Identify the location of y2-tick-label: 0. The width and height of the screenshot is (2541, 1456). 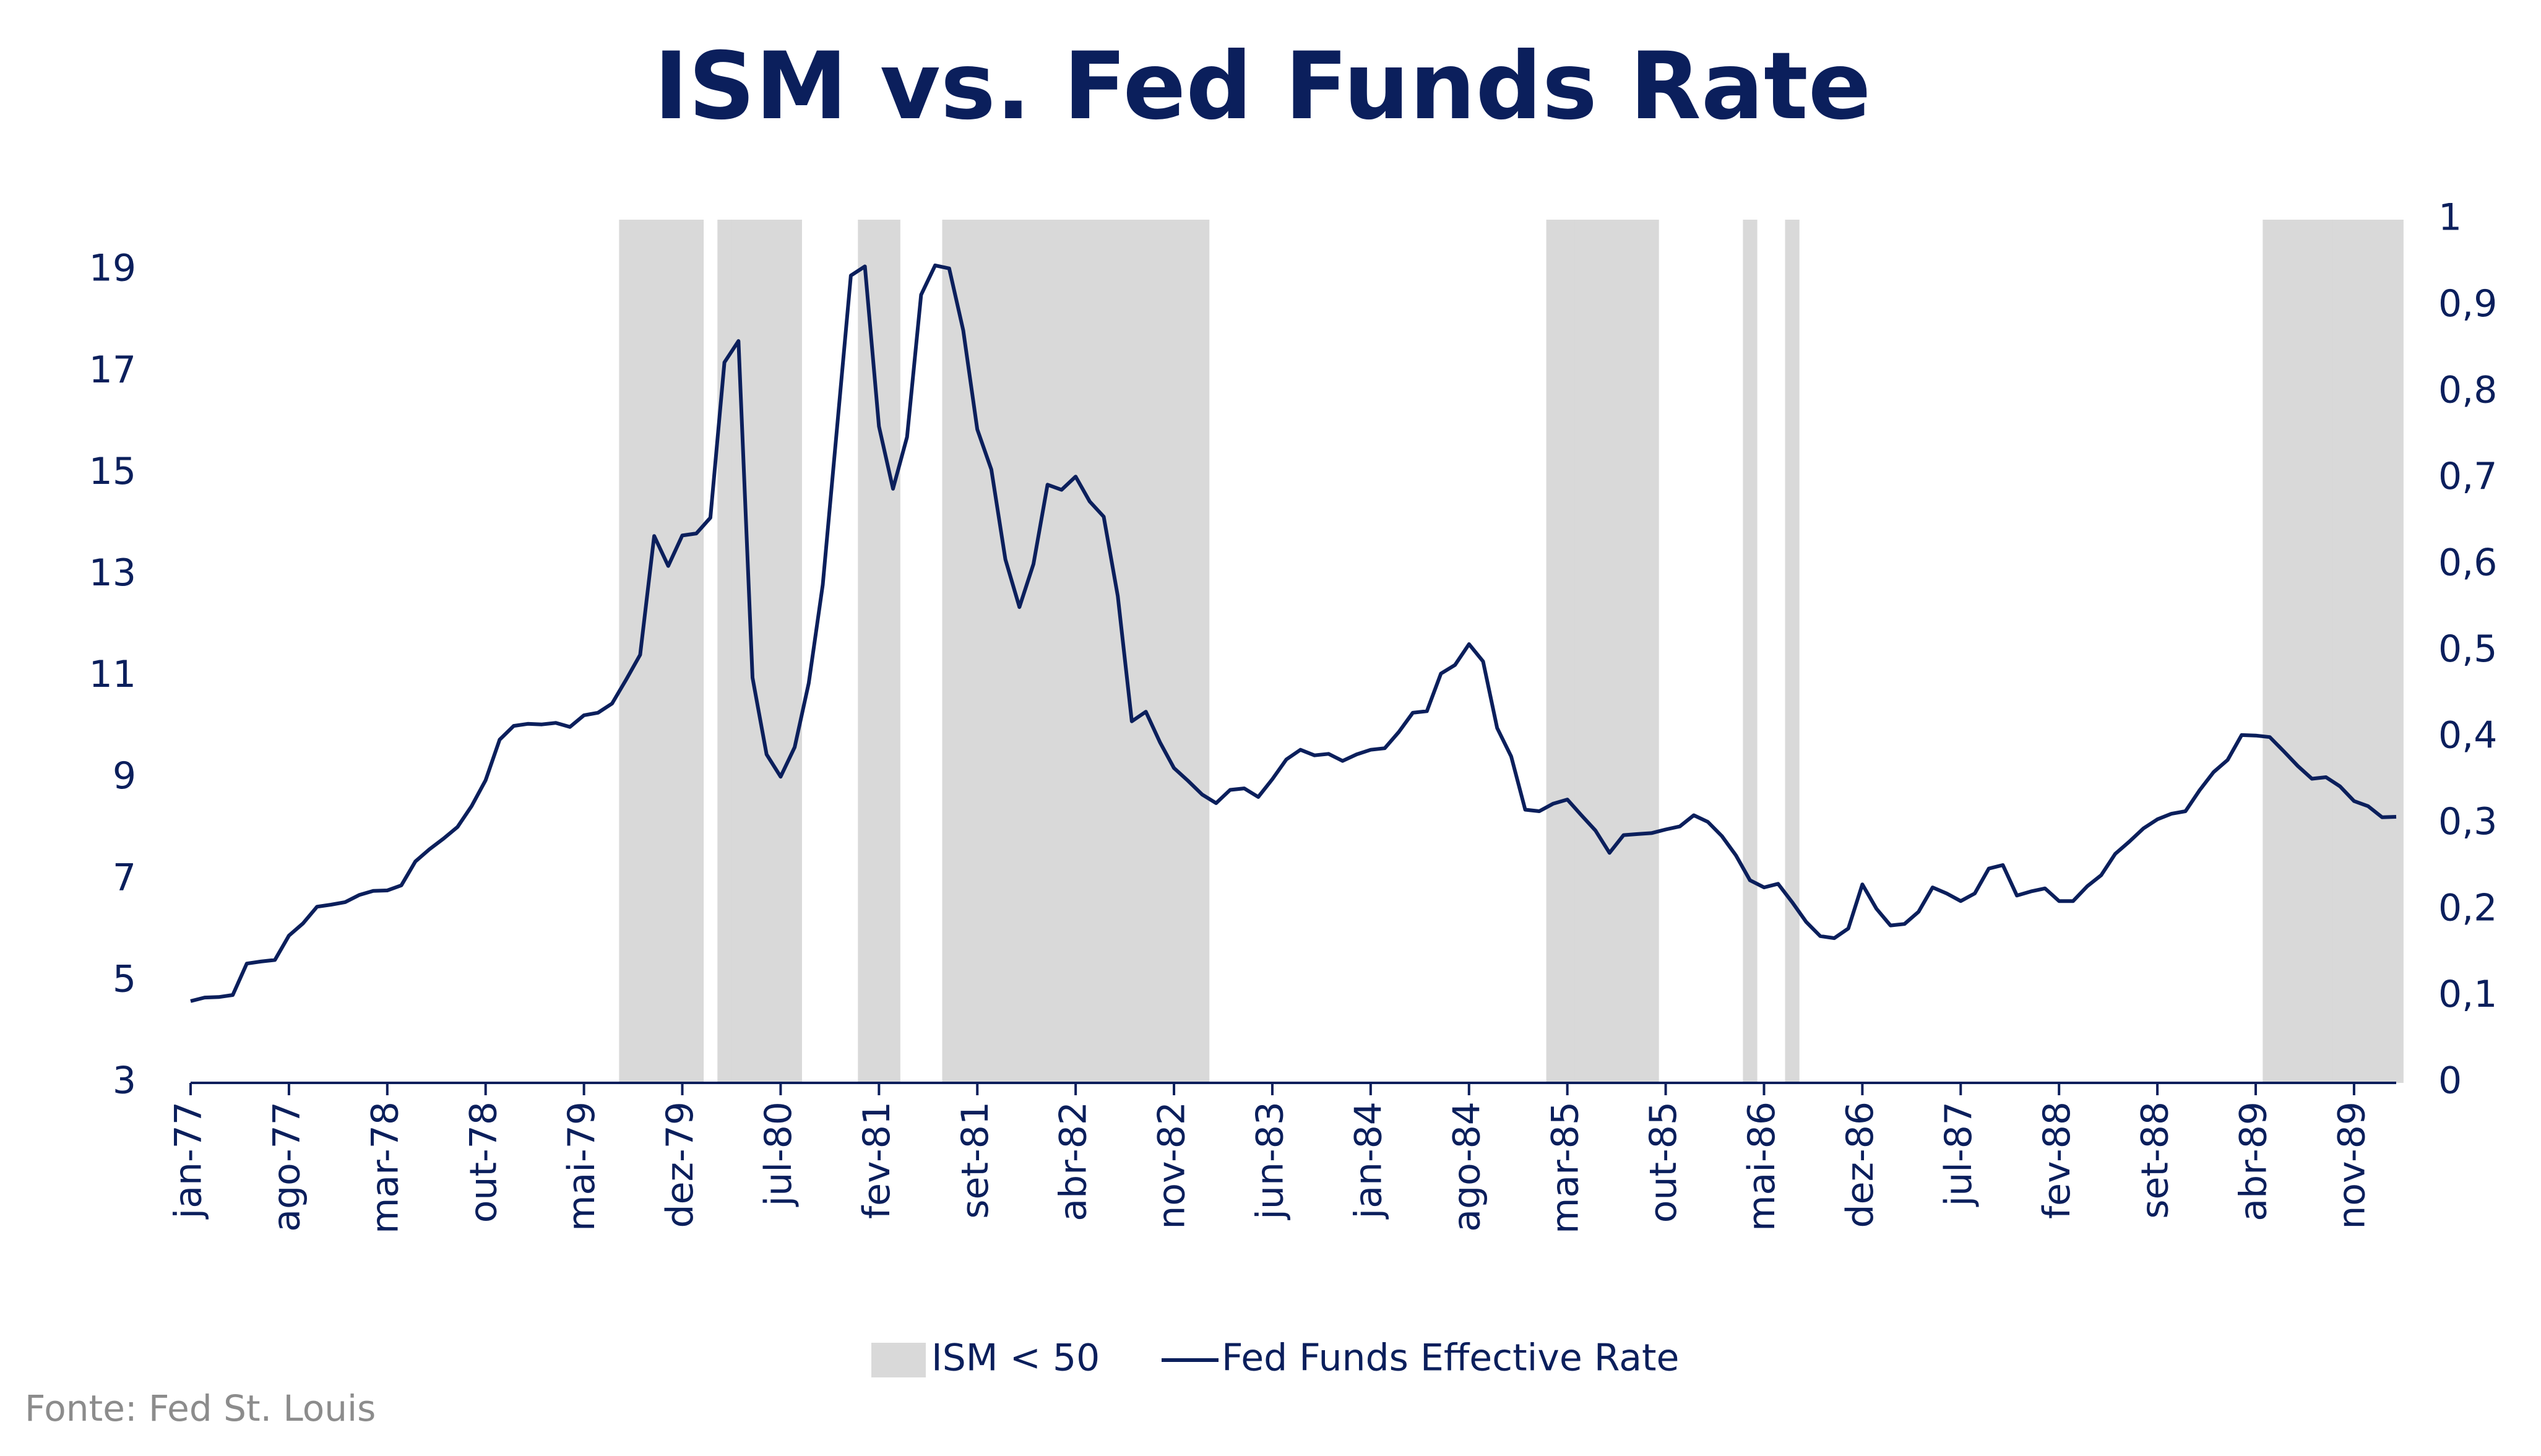
(2450, 1081).